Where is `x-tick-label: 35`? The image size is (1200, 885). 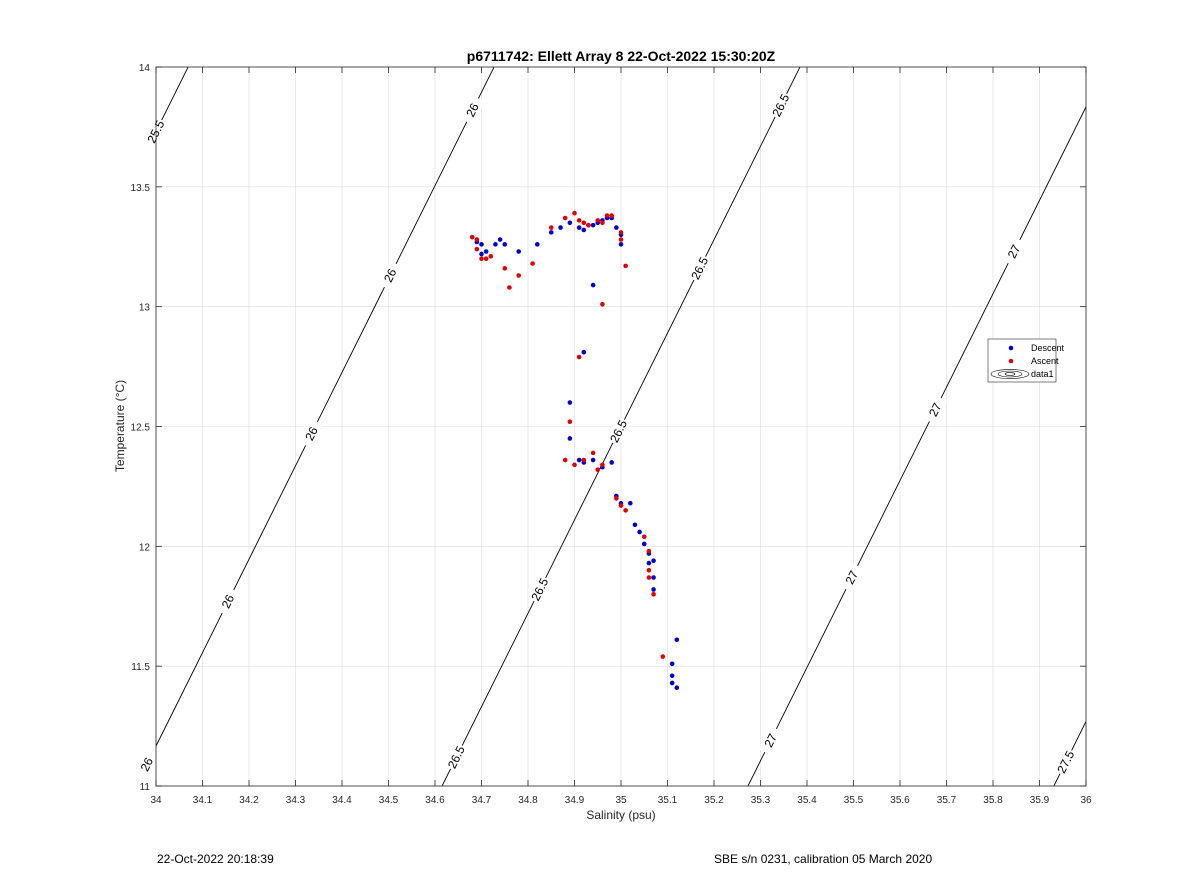
x-tick-label: 35 is located at coordinates (621, 800).